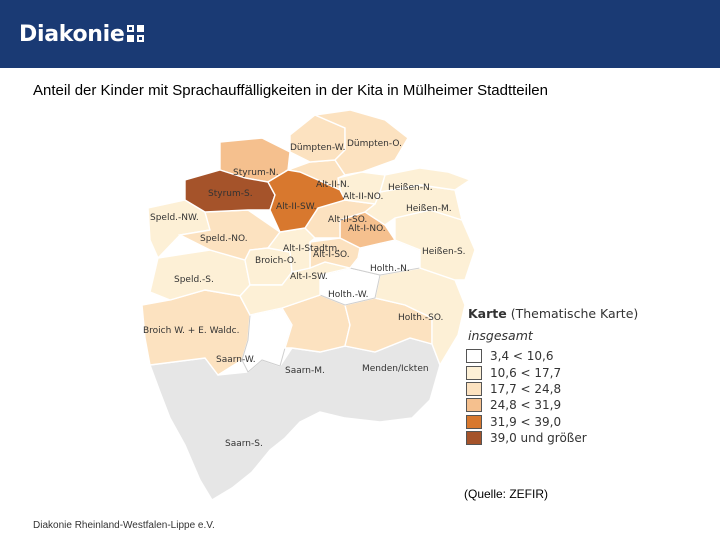  What do you see at coordinates (506, 494) in the screenshot?
I see `source-note: (Quelle: ZEFIR)` at bounding box center [506, 494].